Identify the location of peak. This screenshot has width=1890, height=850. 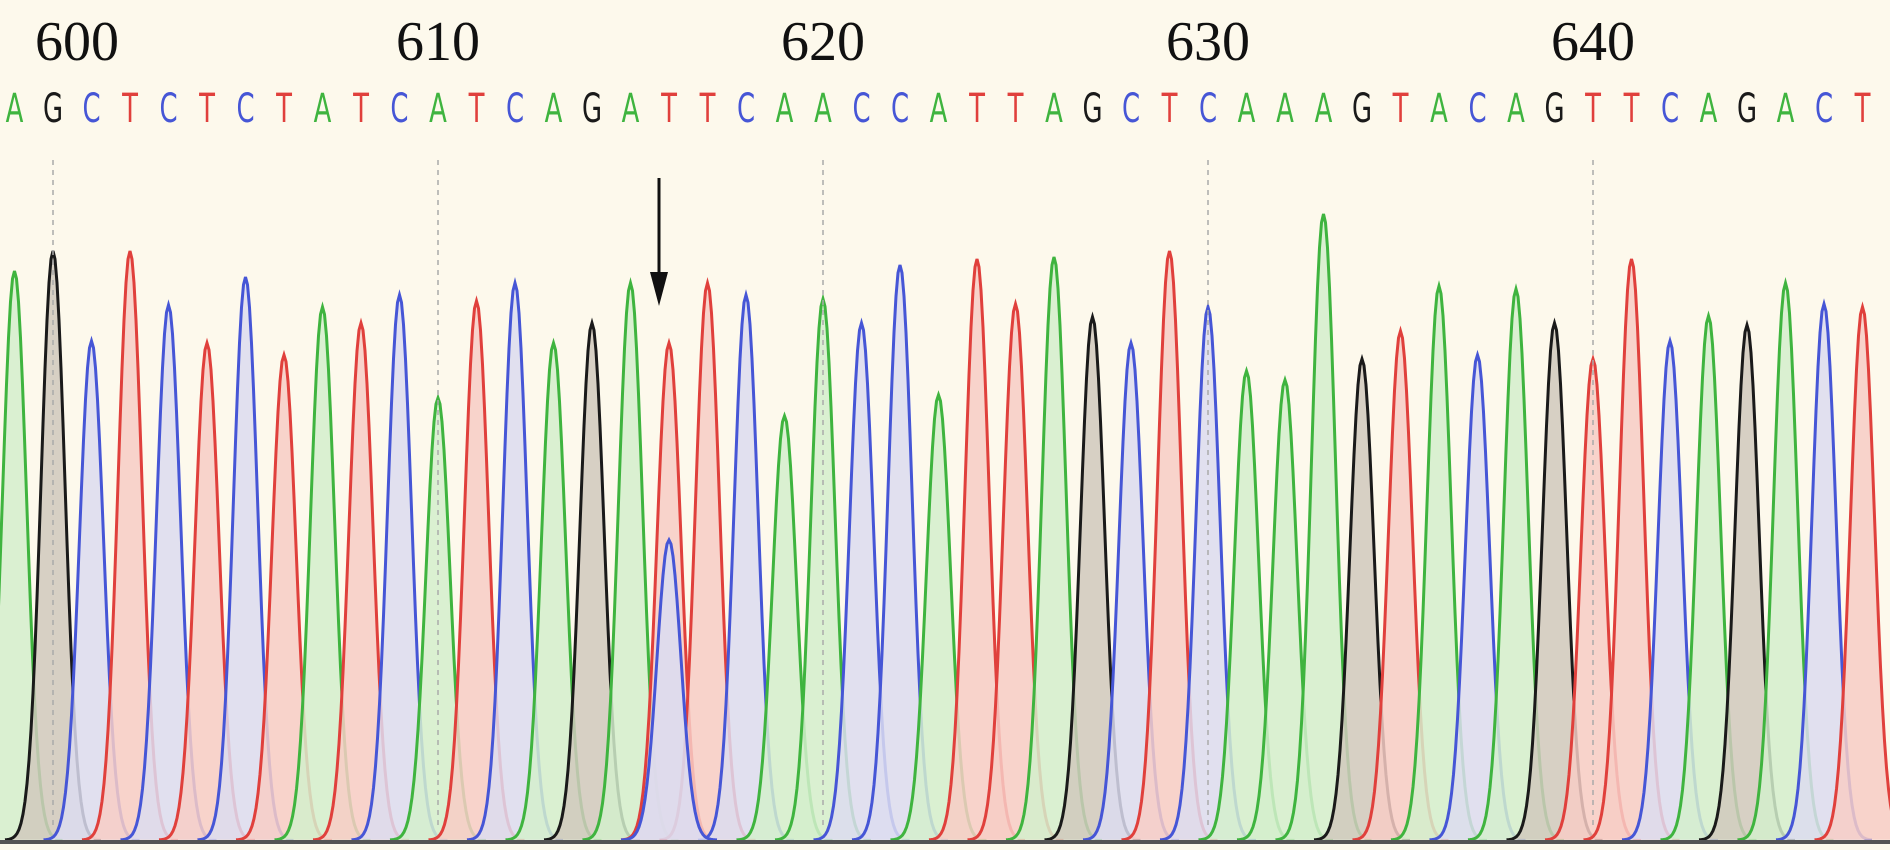
(1852, 571).